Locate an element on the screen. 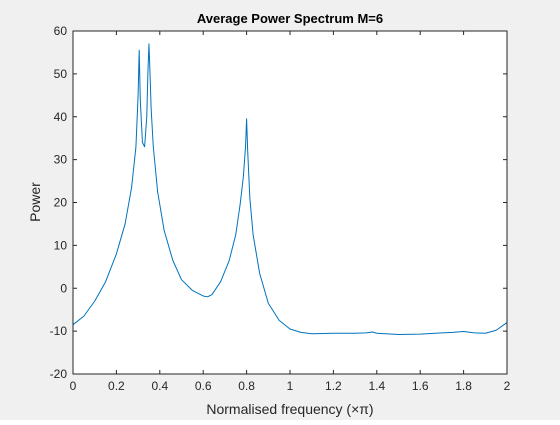 This screenshot has height=425, width=560. x-tick-label: 1.2 is located at coordinates (333, 386).